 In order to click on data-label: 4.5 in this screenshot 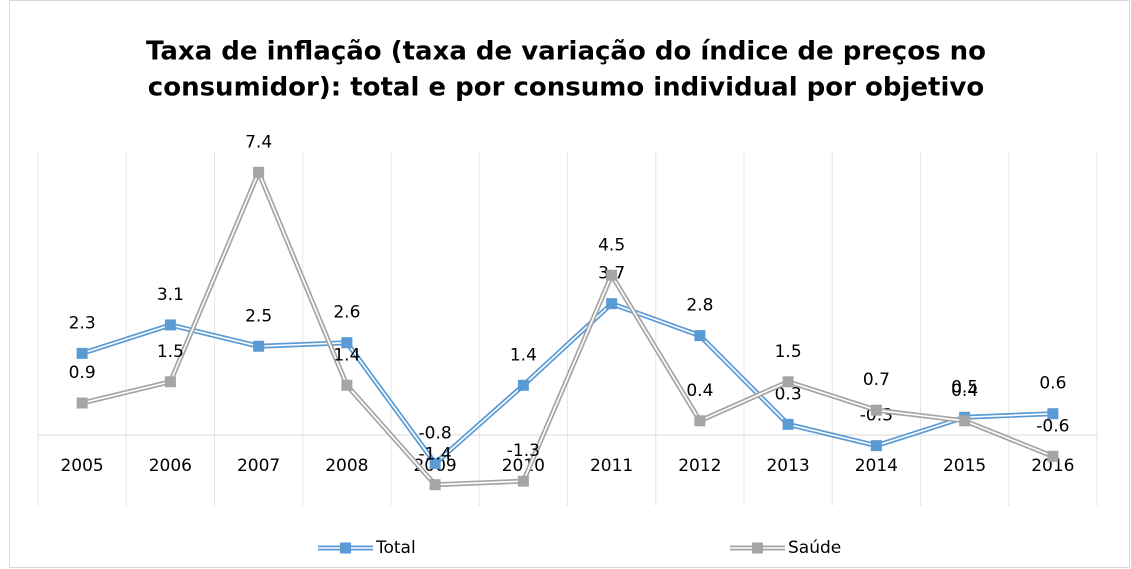, I will do `click(611, 245)`.